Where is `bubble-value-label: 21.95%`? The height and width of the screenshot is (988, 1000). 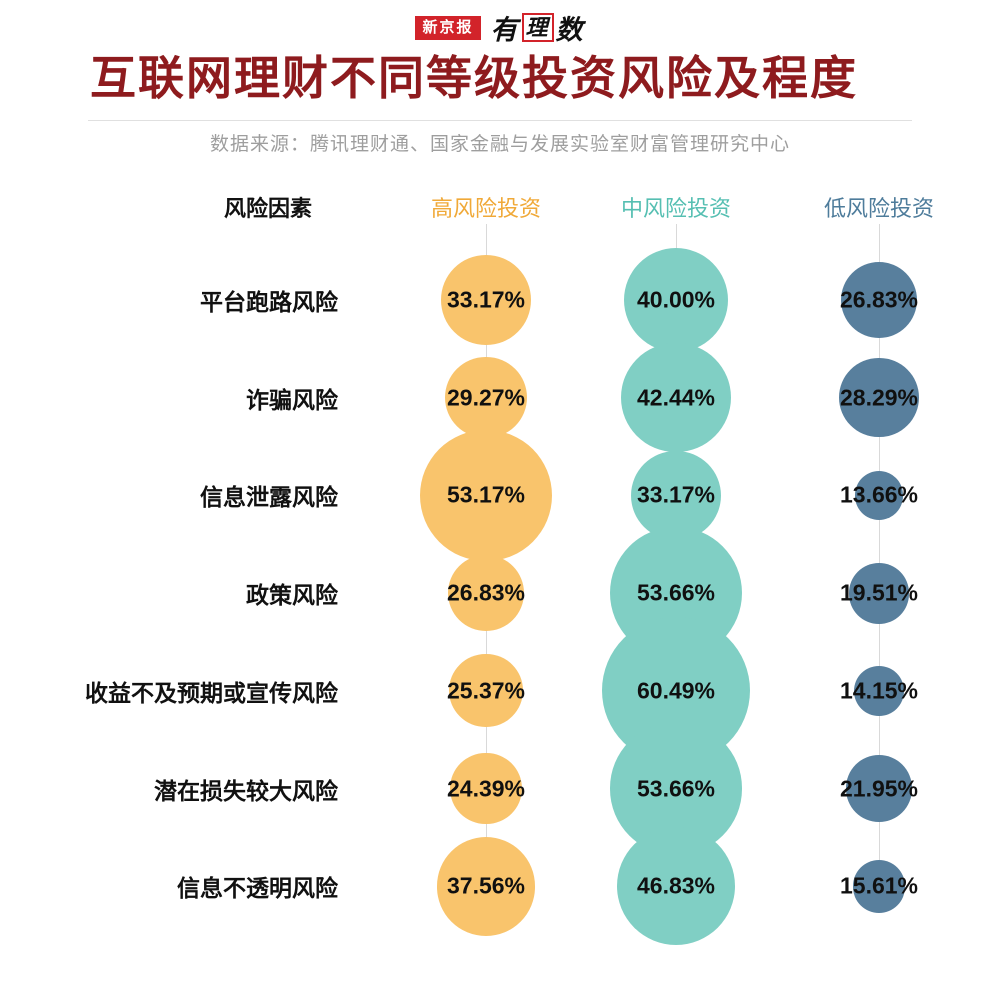
bubble-value-label: 21.95% is located at coordinates (879, 788).